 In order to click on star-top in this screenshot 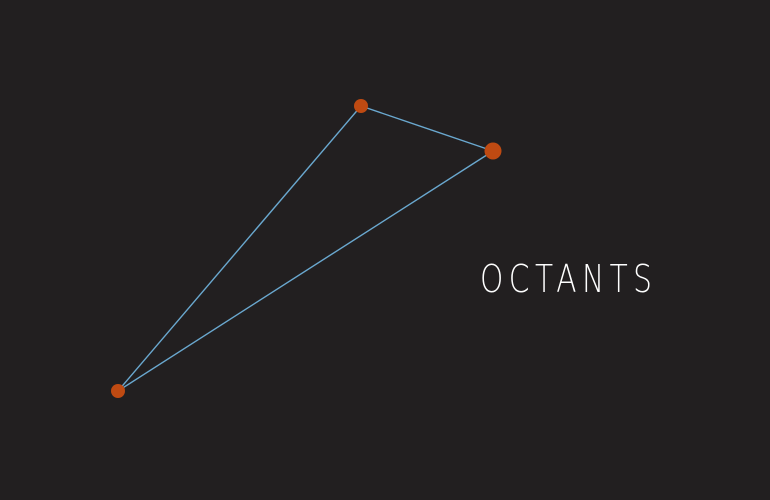, I will do `click(361, 106)`.